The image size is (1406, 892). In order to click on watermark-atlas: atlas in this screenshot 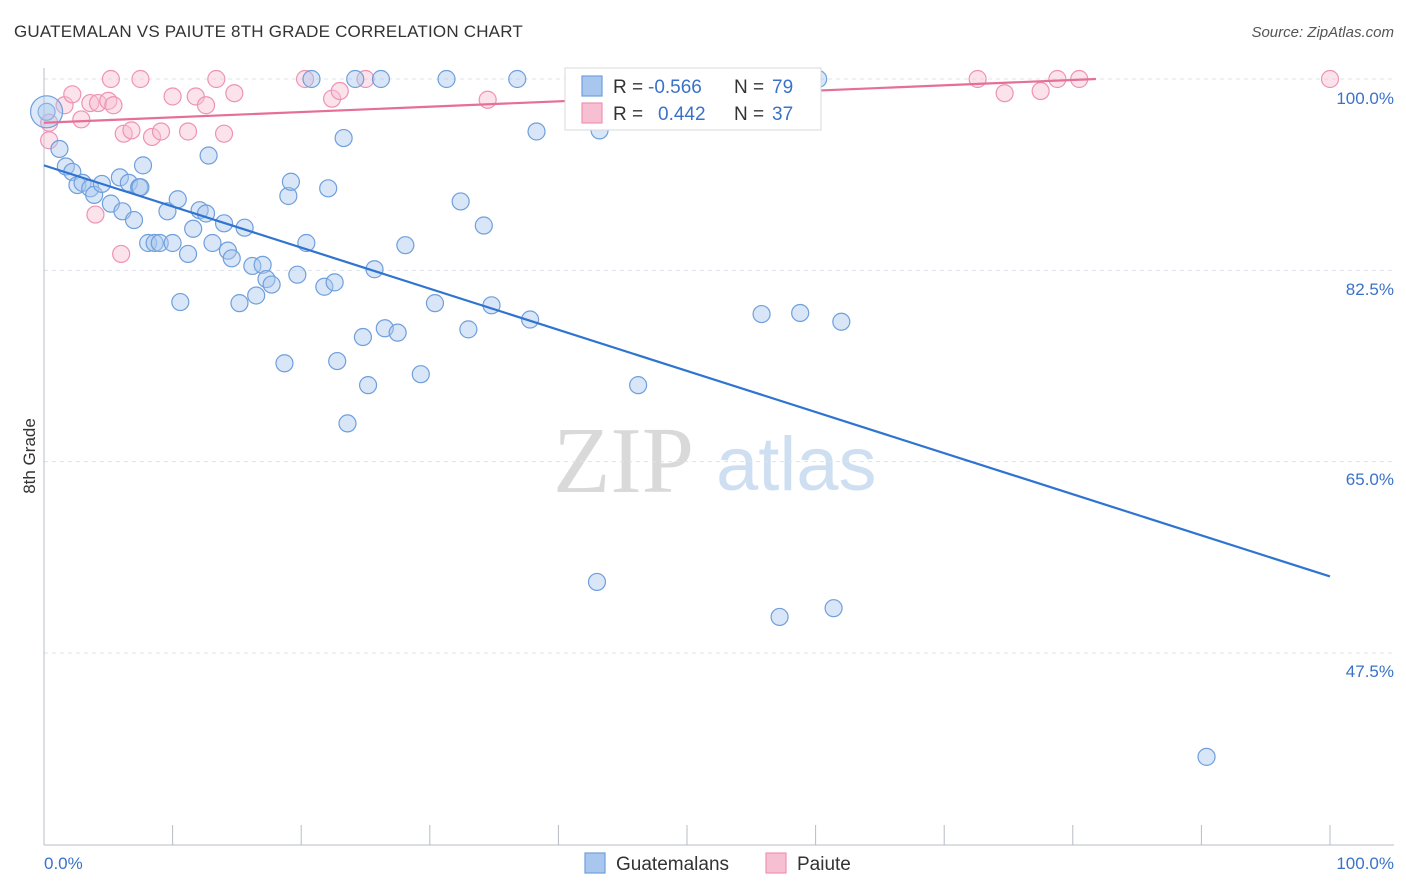, I will do `click(796, 464)`.